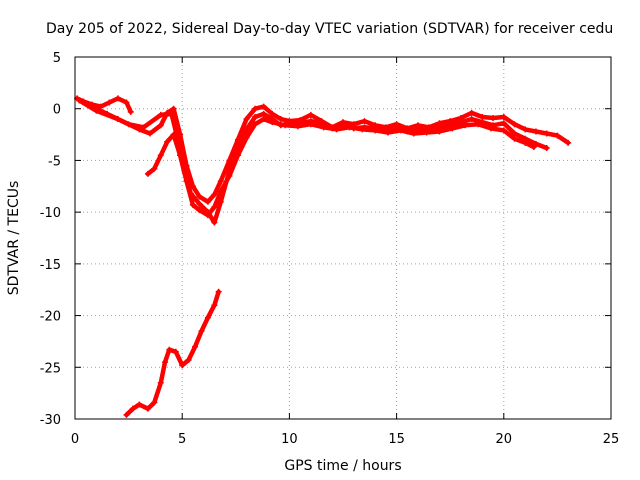 Image resolution: width=640 pixels, height=480 pixels. I want to click on x-tick-label: 15, so click(396, 439).